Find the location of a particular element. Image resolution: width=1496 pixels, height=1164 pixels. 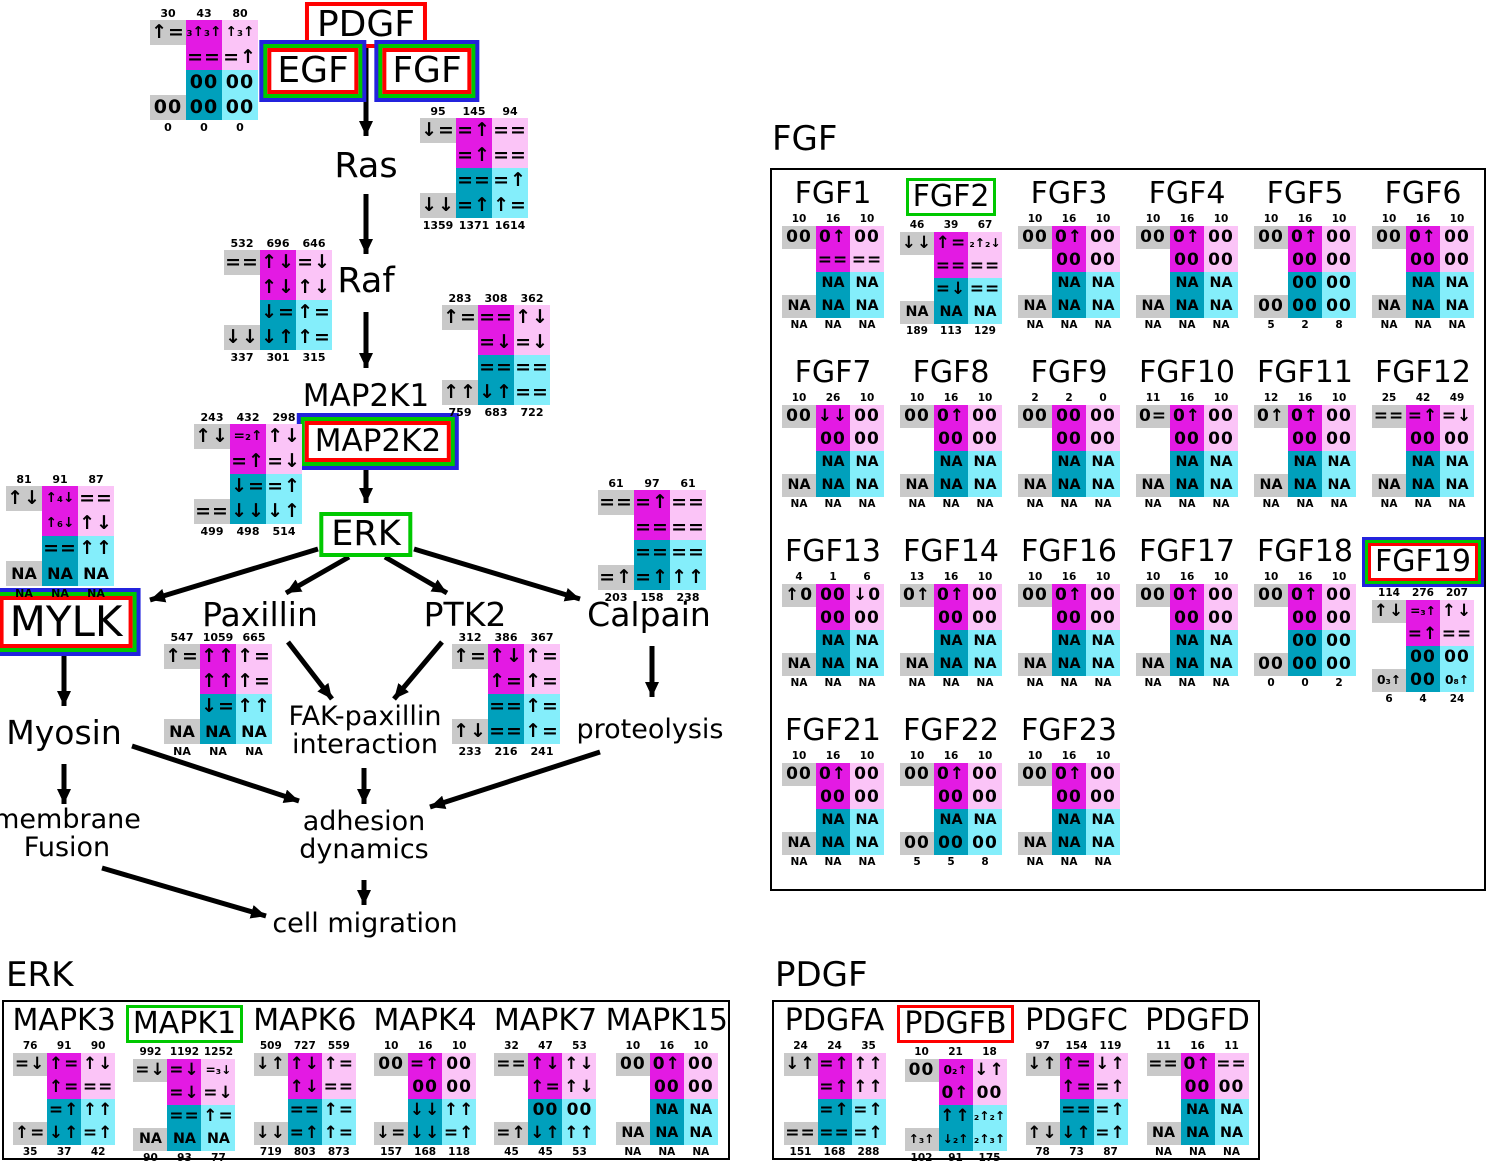

glyph-cell: 0↑ is located at coordinates (666, 1064).